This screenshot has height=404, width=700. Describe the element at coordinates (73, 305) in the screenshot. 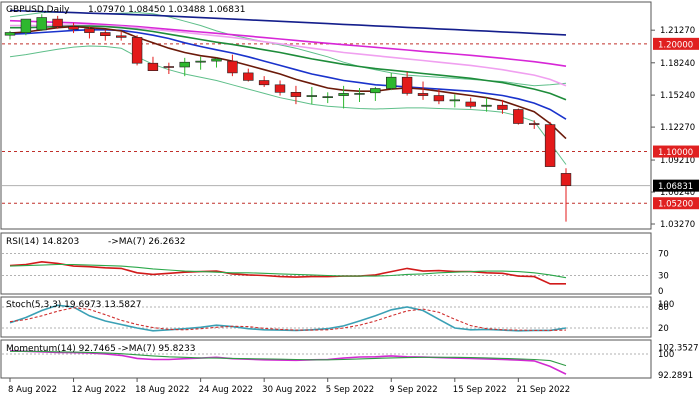

I see `stoch-label: Stoch(5,3,3) 19.6973 13.5827` at that location.